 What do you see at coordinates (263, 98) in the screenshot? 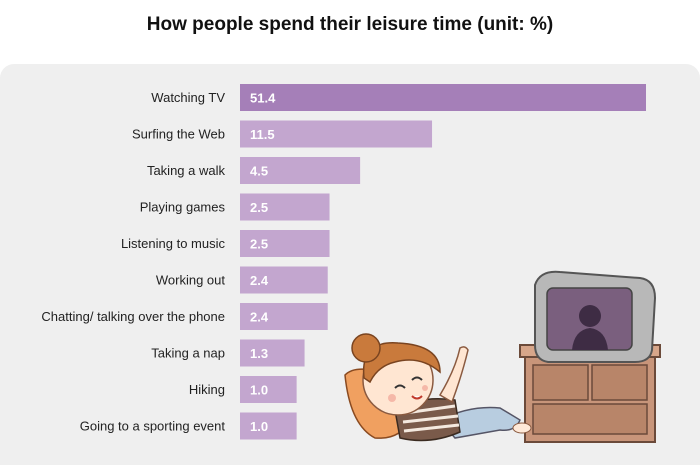
I see `value-label-watching-tv: 51.4` at bounding box center [263, 98].